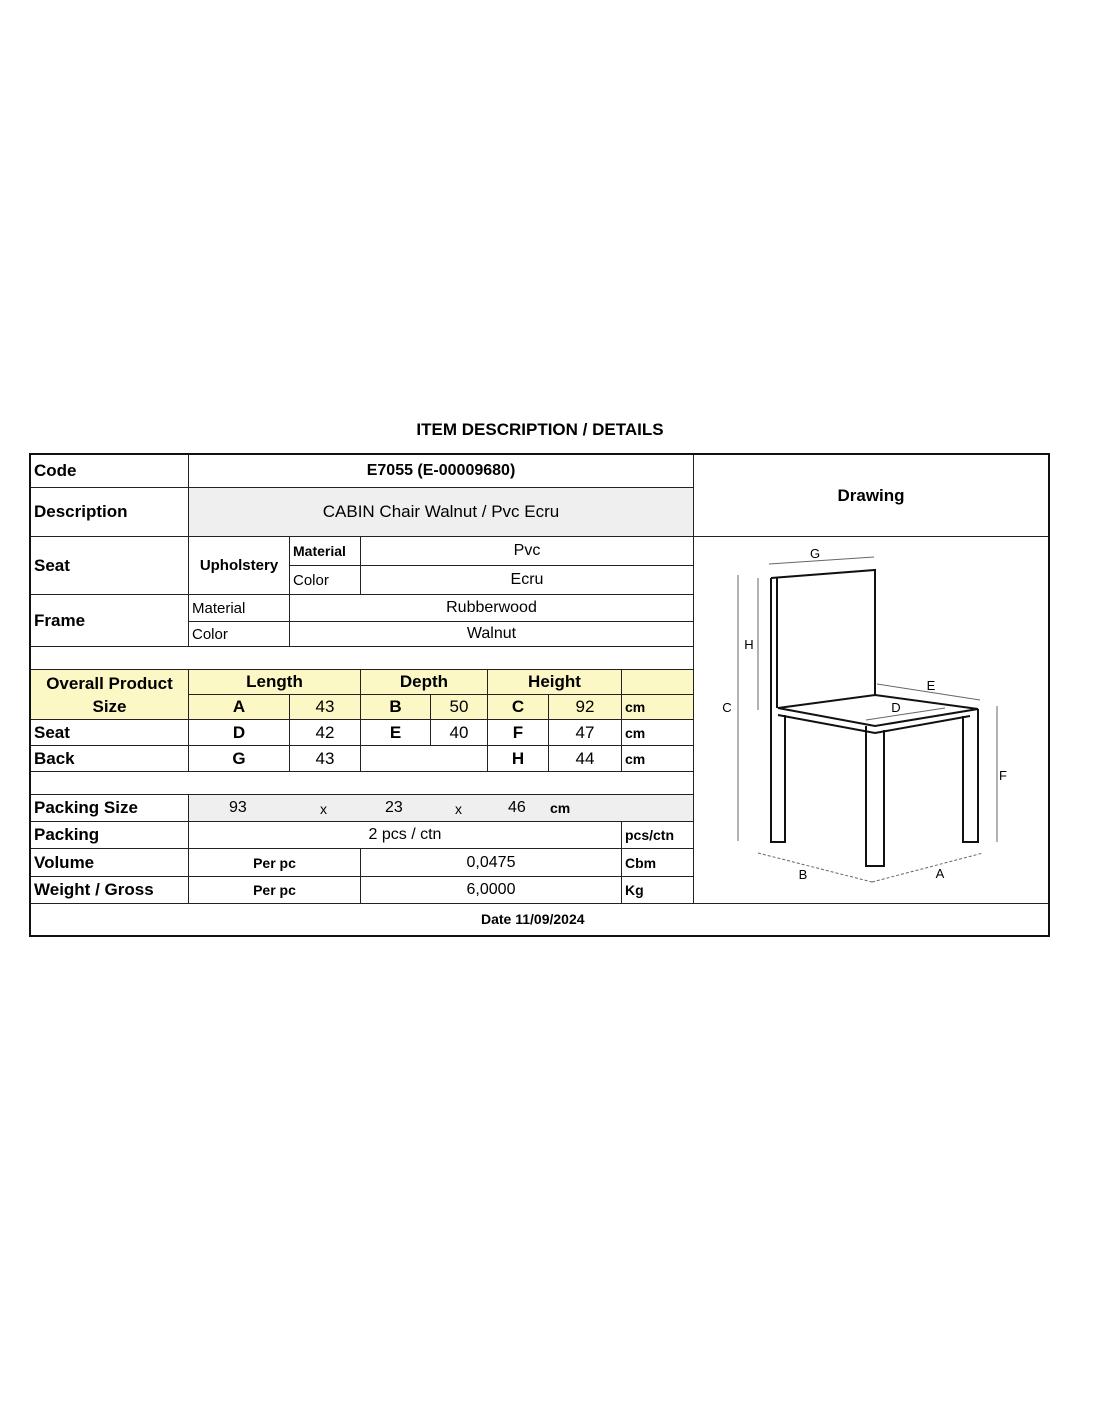 This screenshot has width=1100, height=1422. I want to click on size-cell-c: H, so click(518, 759).